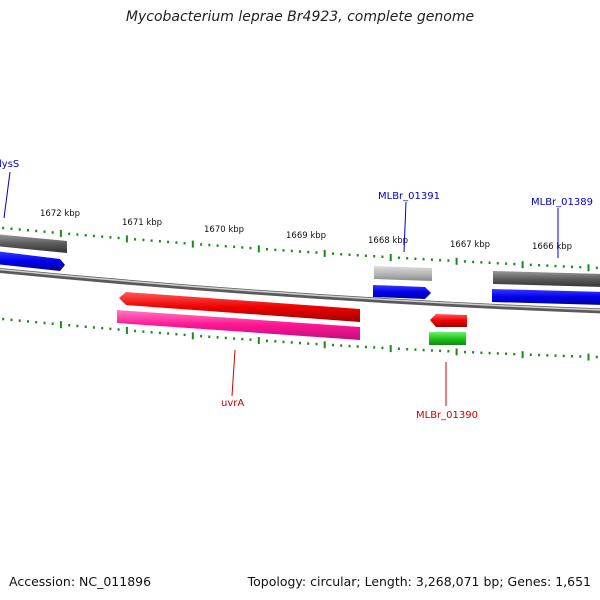 The width and height of the screenshot is (600, 600). I want to click on tick-label: 1672 kbp, so click(60, 214).